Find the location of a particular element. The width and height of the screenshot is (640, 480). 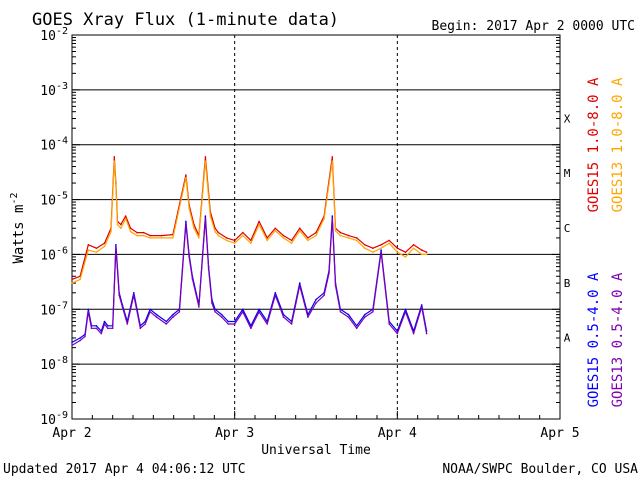

x-tick-label: Apr 4 is located at coordinates (397, 433).